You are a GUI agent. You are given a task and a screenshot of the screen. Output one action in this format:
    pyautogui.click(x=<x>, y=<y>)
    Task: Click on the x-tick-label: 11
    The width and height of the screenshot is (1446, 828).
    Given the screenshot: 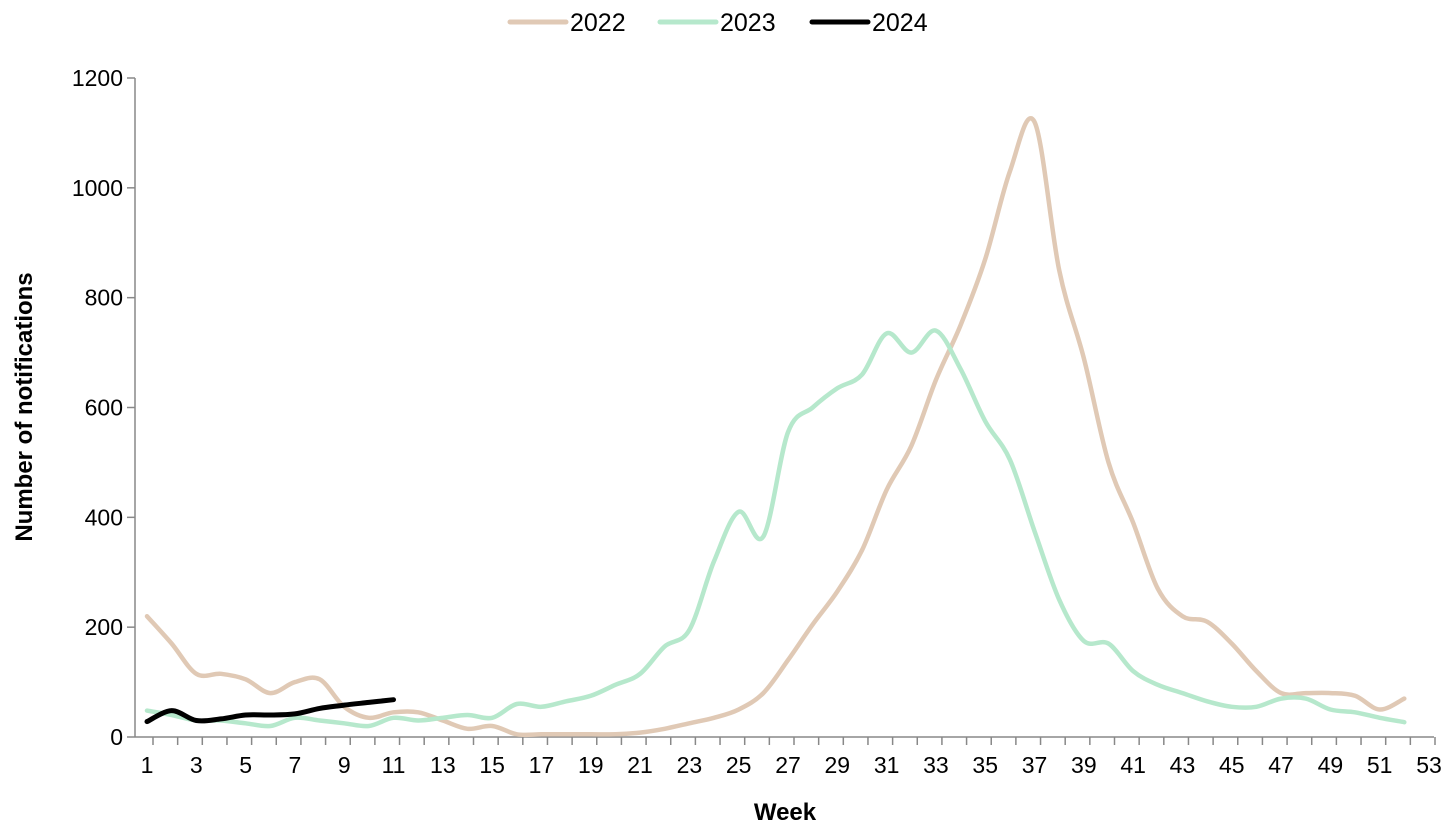 What is the action you would take?
    pyautogui.click(x=394, y=765)
    